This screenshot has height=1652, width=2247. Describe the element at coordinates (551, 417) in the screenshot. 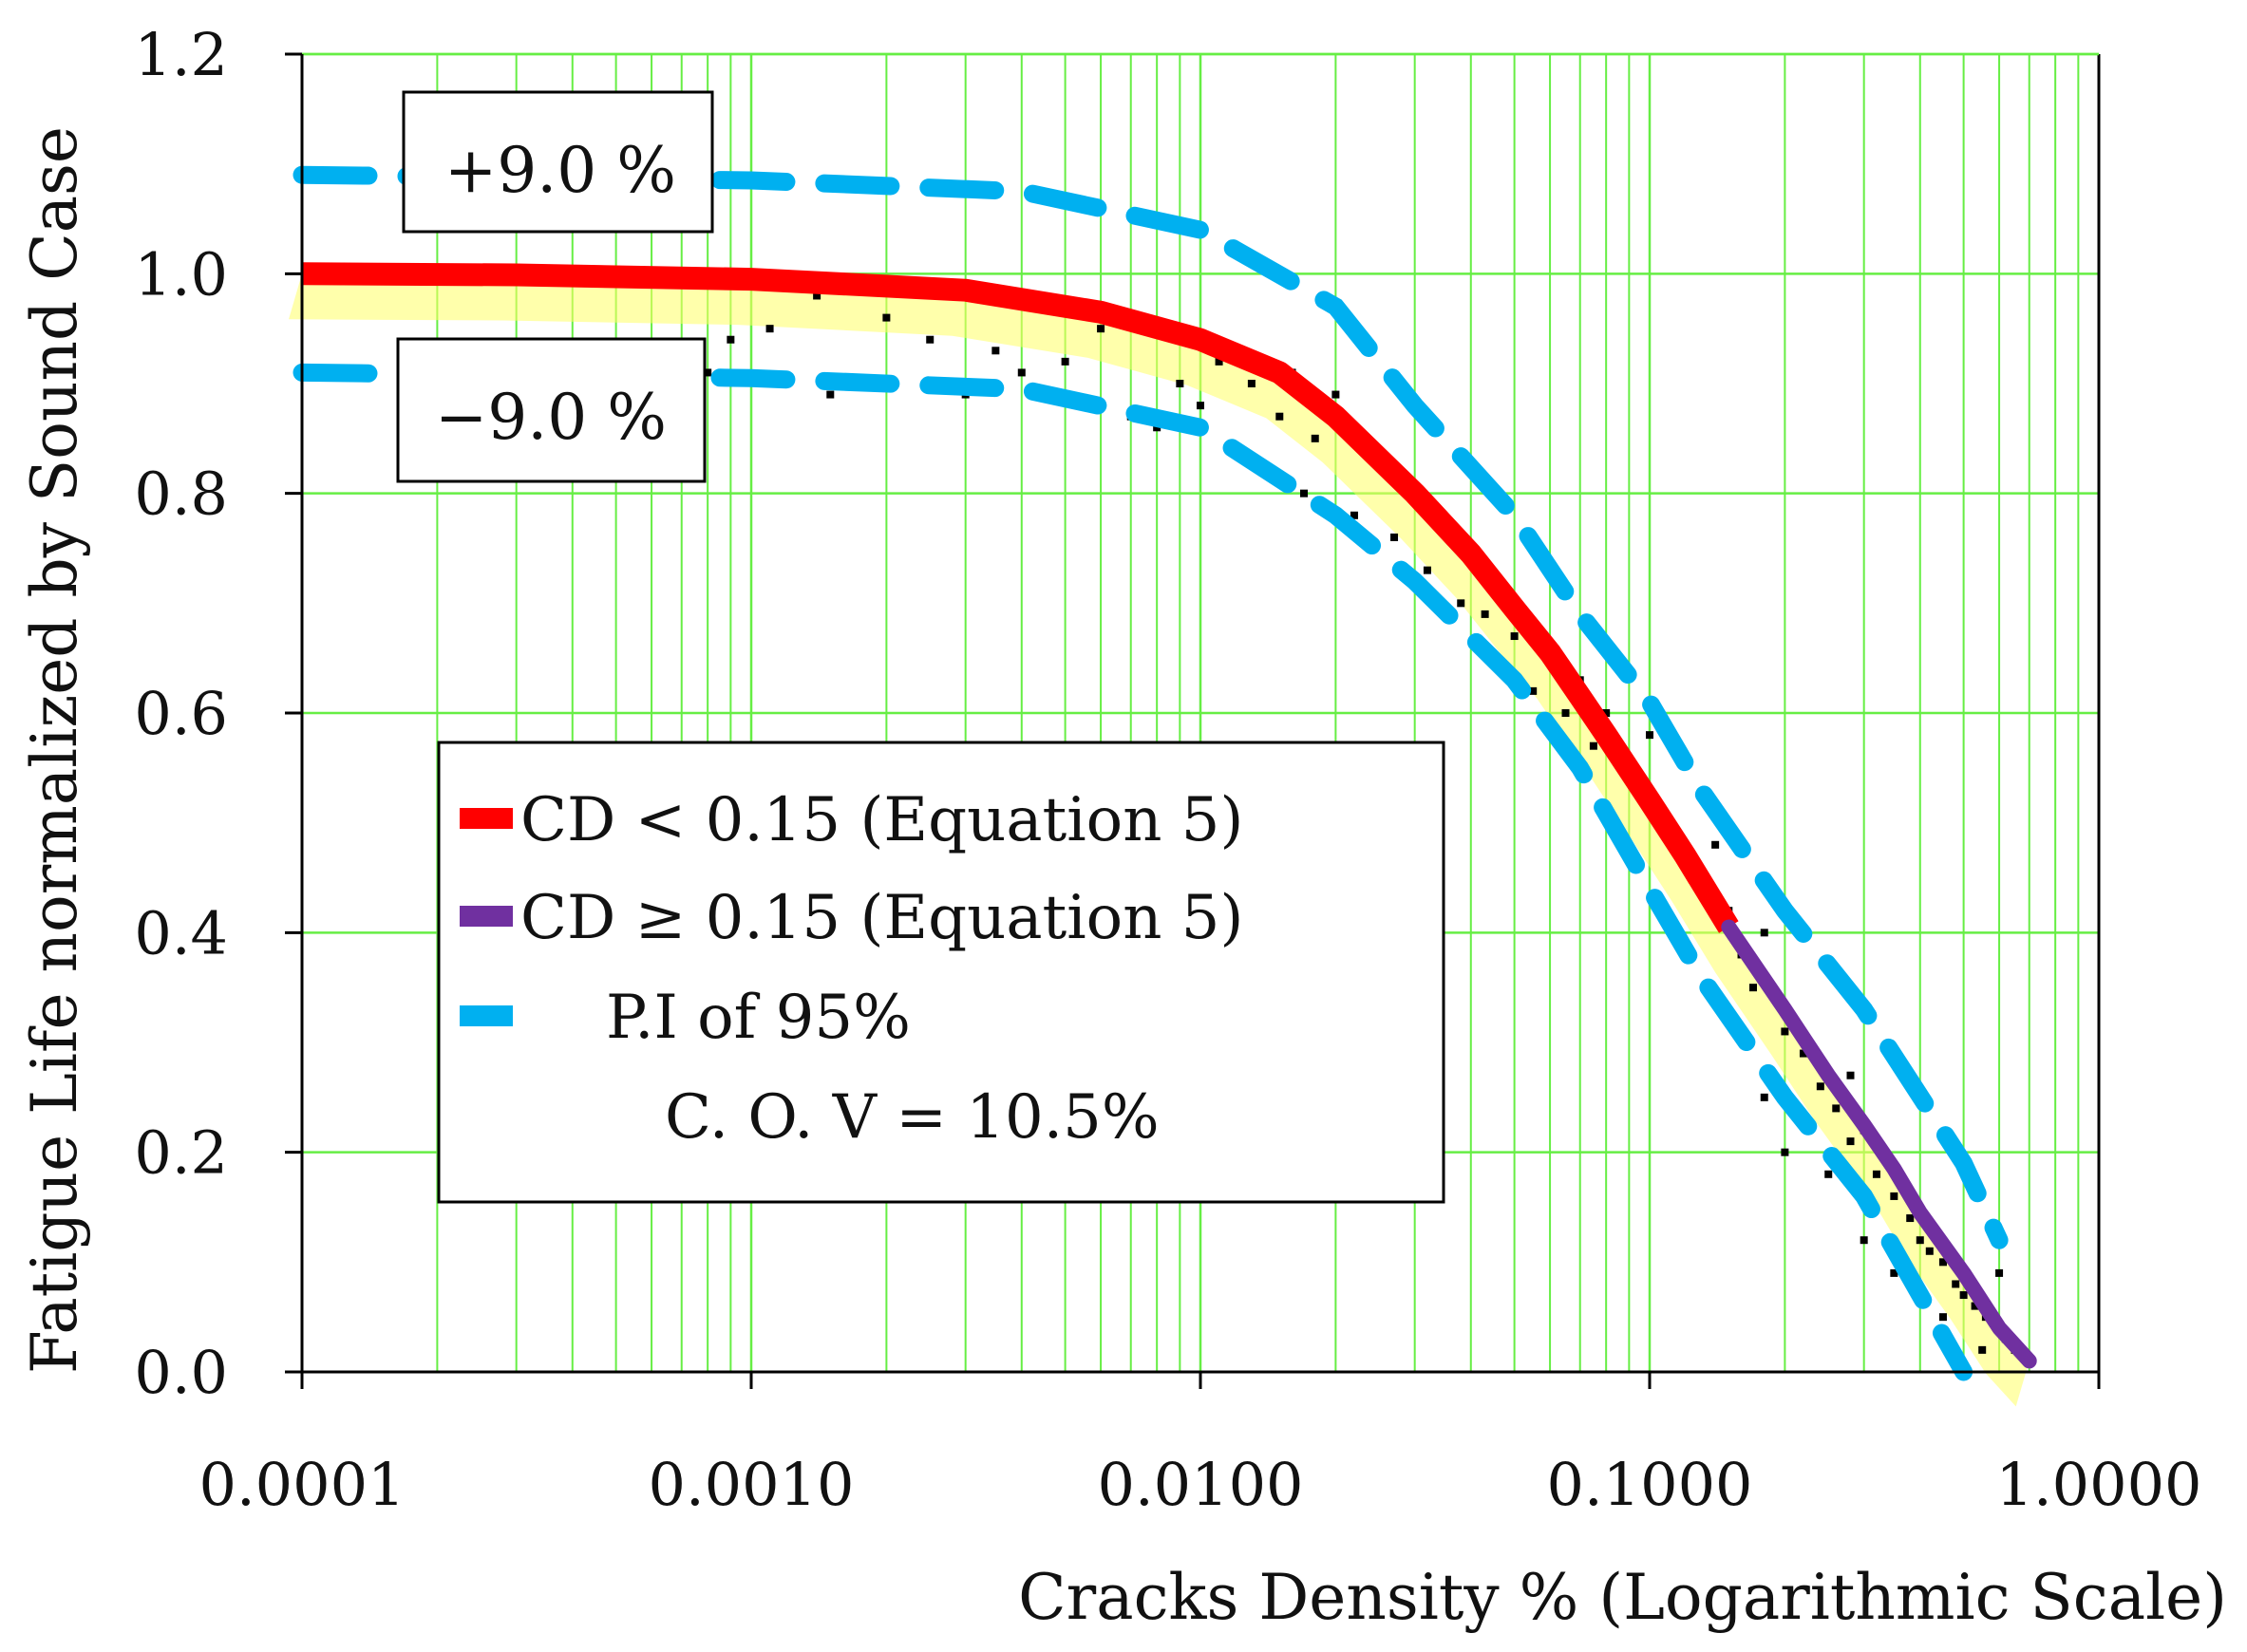

I see `annotation-lower-text: −9.0 %` at that location.